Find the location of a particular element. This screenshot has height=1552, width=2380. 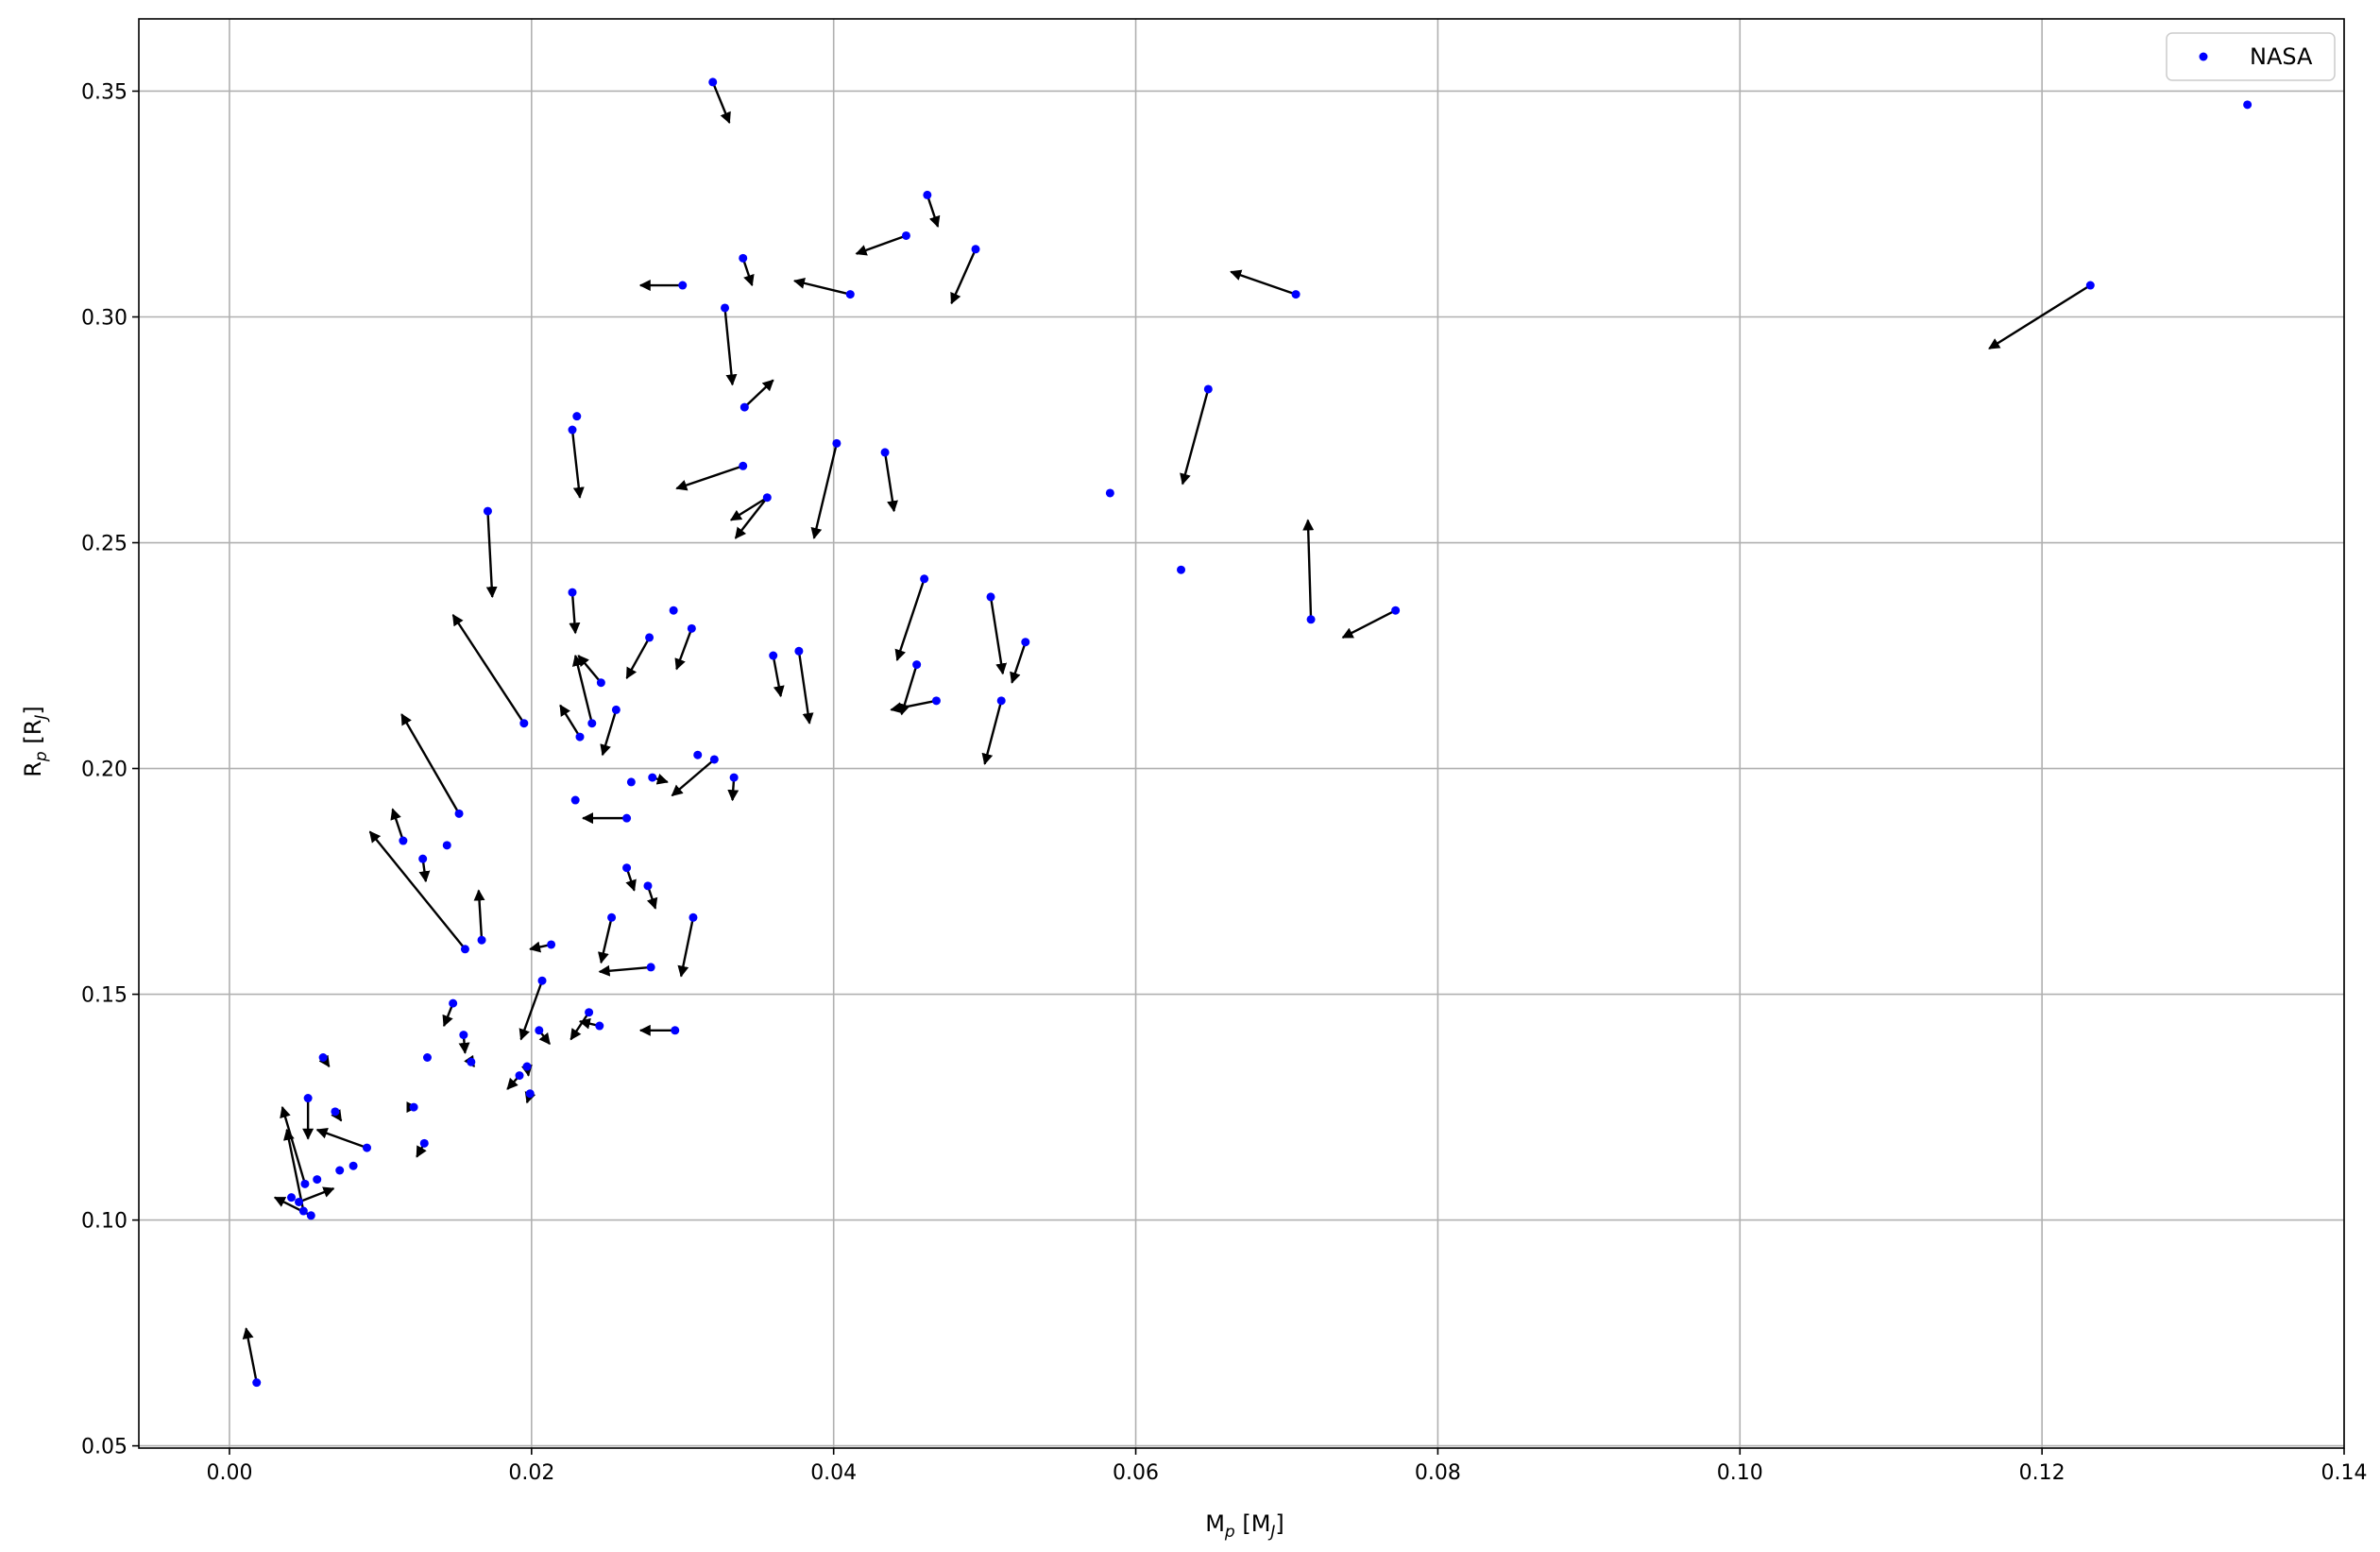

x-axis-ticks: 0.00 0.02 0.04 0.06 0.08 0.10 0.12 0.14 is located at coordinates (1286, 1466).